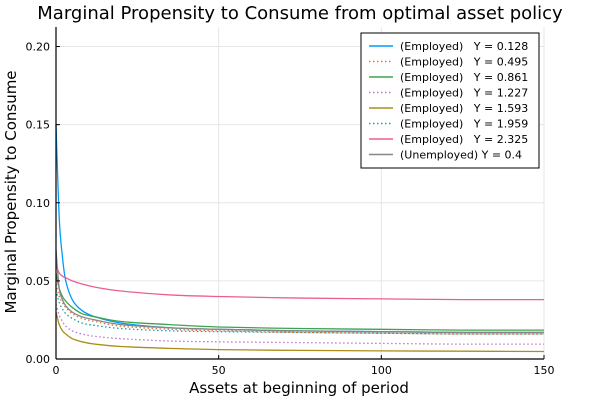 This screenshot has width=600, height=400. I want to click on y-tick-label: 0.15, so click(38, 125).